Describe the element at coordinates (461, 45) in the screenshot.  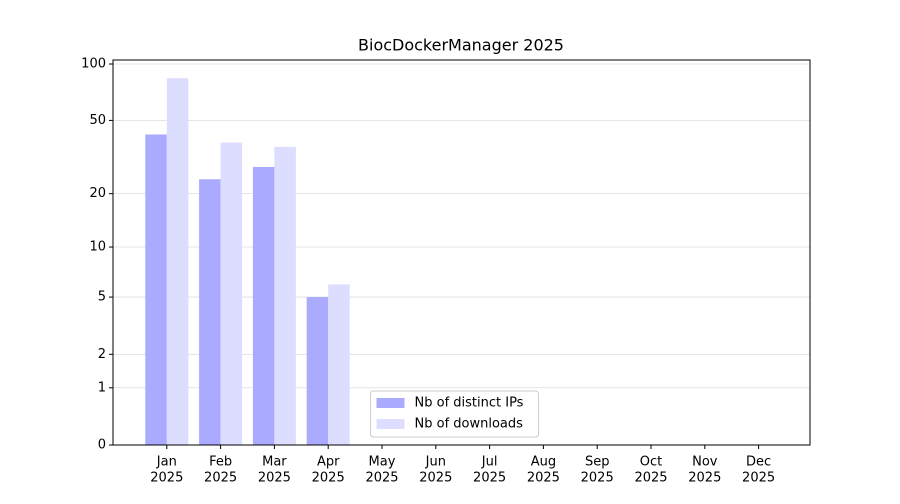
I see `chart-title: BiocDockerManager 2025` at that location.